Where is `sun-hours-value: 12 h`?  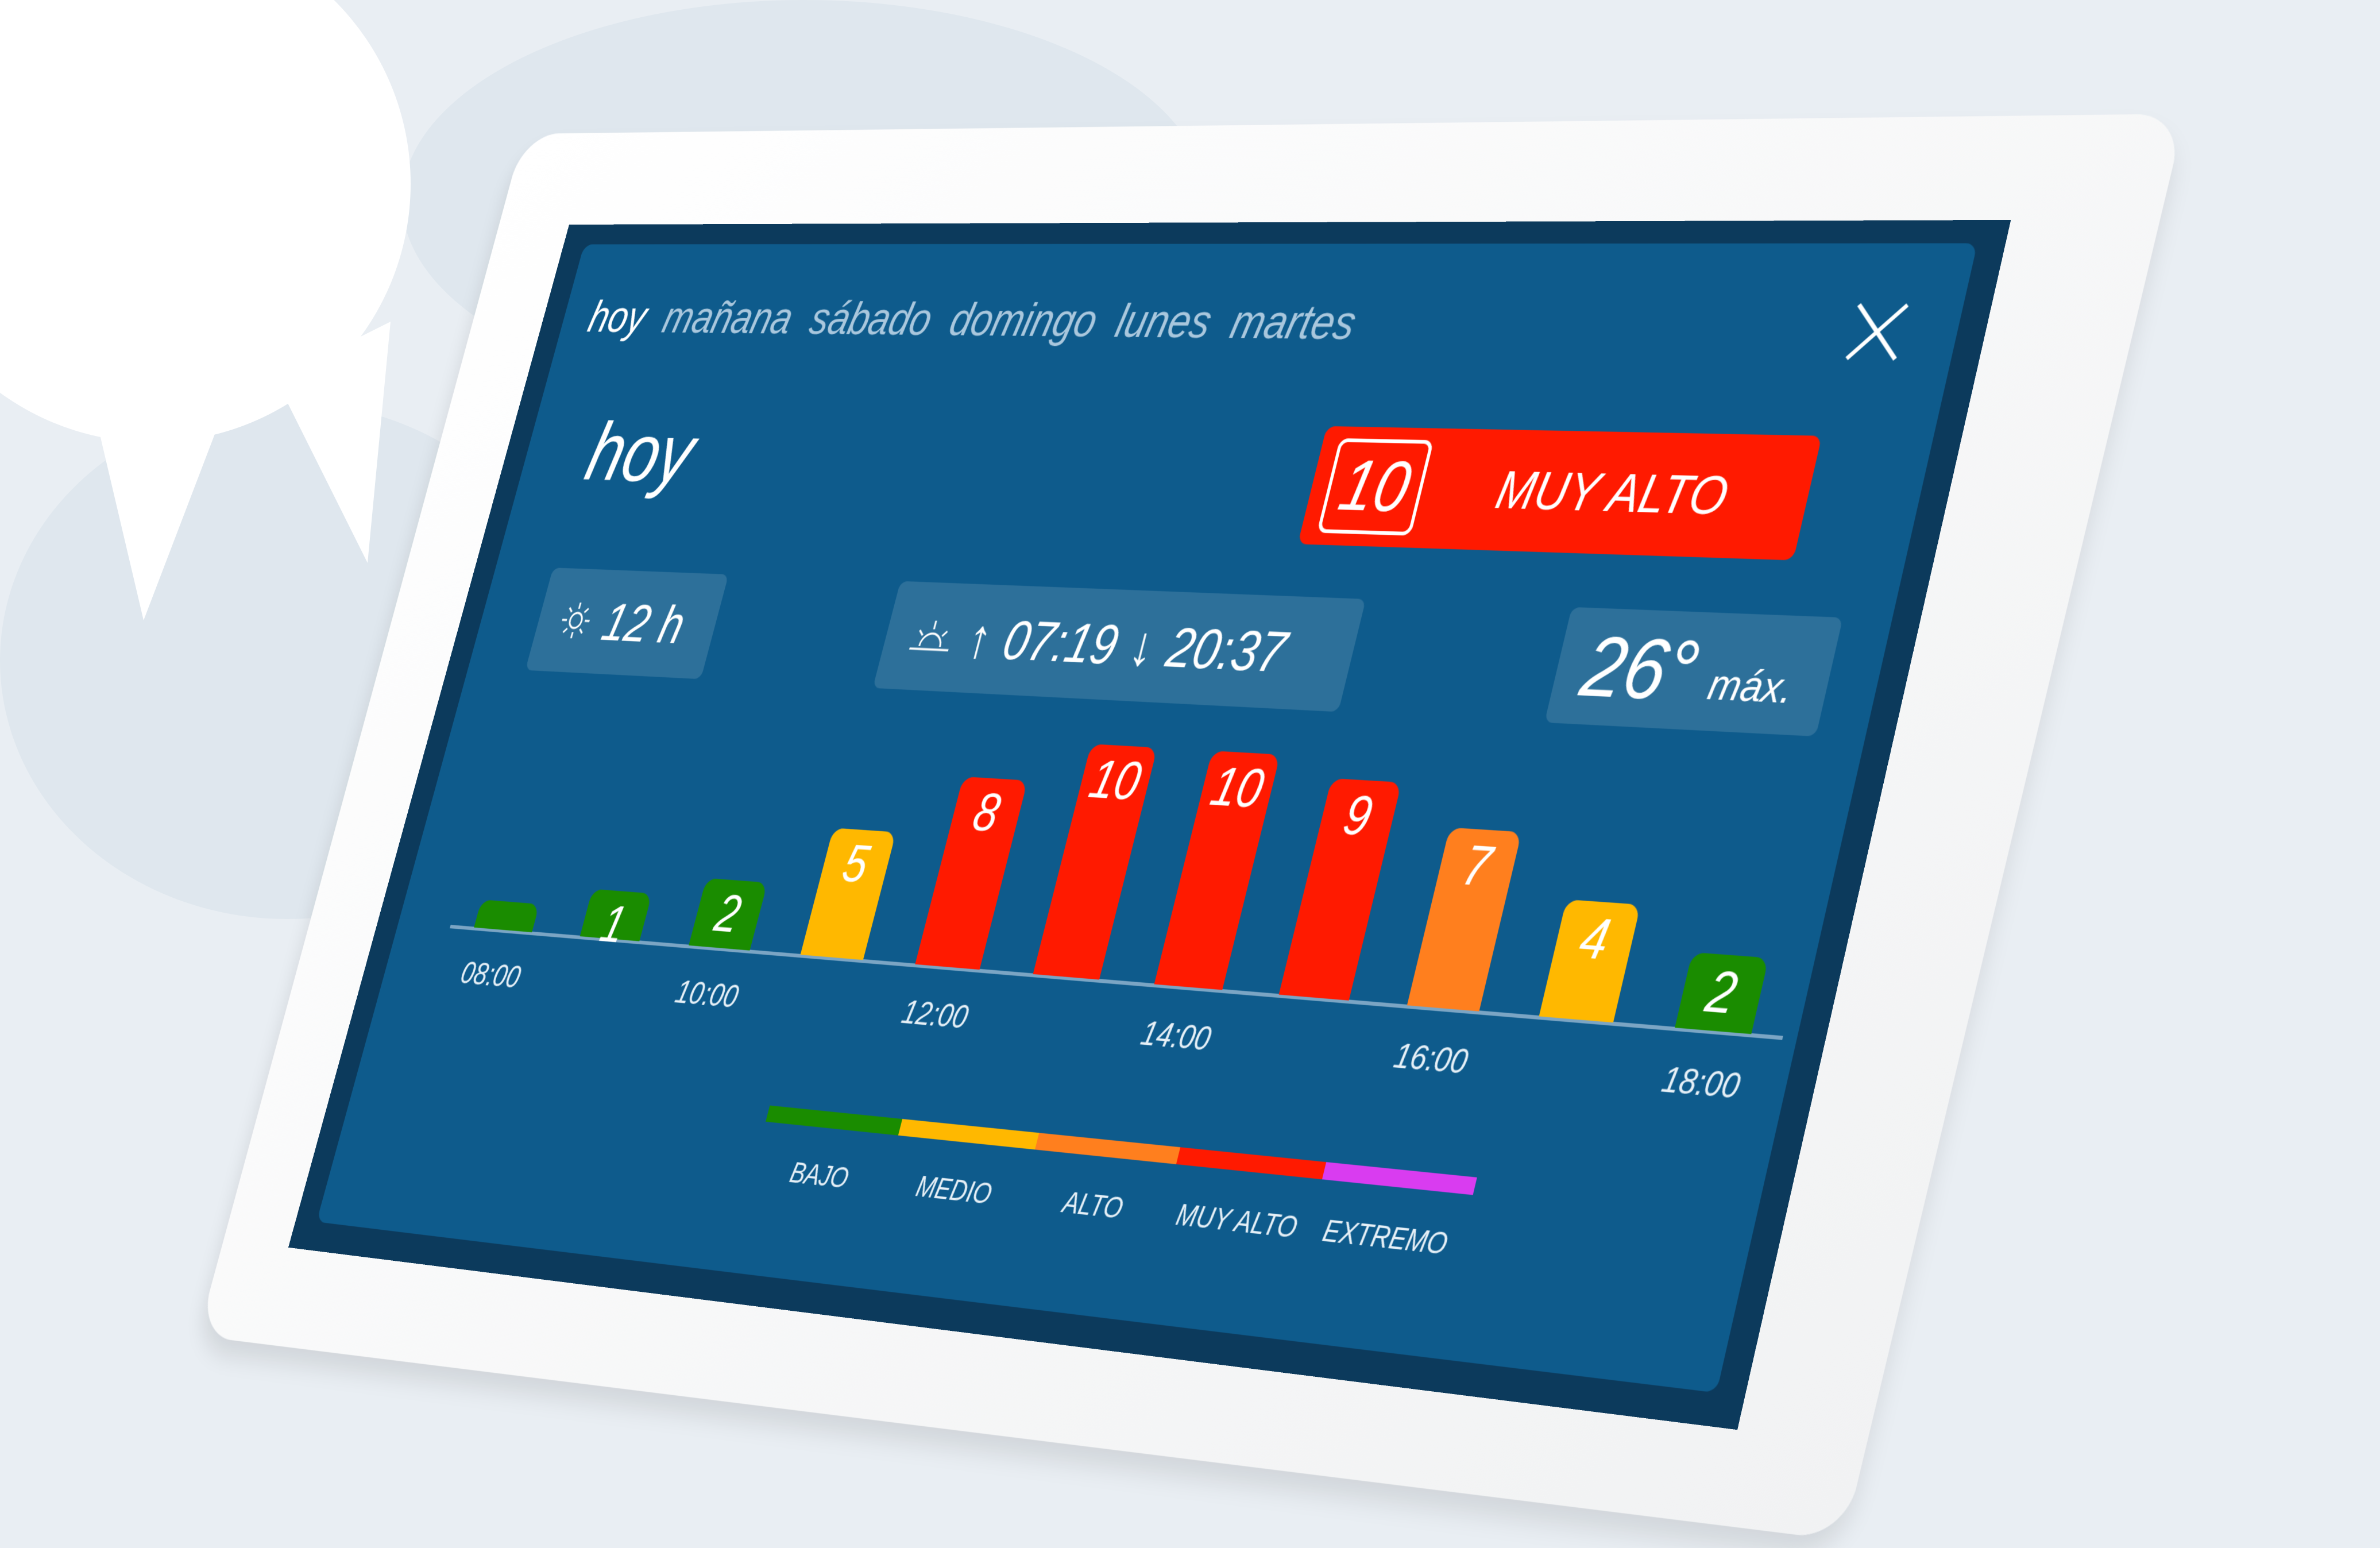
sun-hours-value: 12 h is located at coordinates (643, 623).